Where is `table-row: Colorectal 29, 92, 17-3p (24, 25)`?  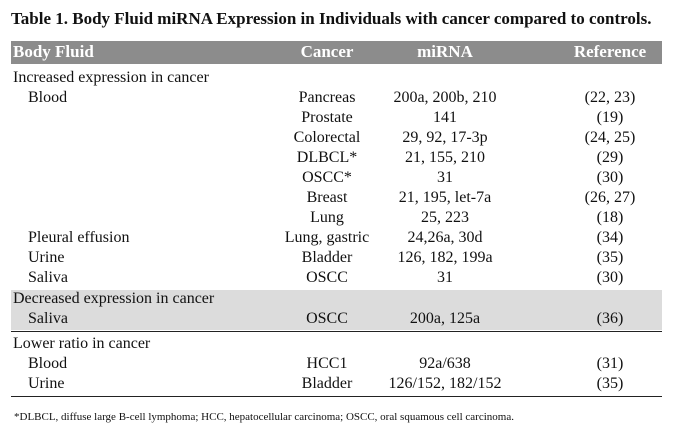 table-row: Colorectal 29, 92, 17-3p (24, 25) is located at coordinates (464, 137).